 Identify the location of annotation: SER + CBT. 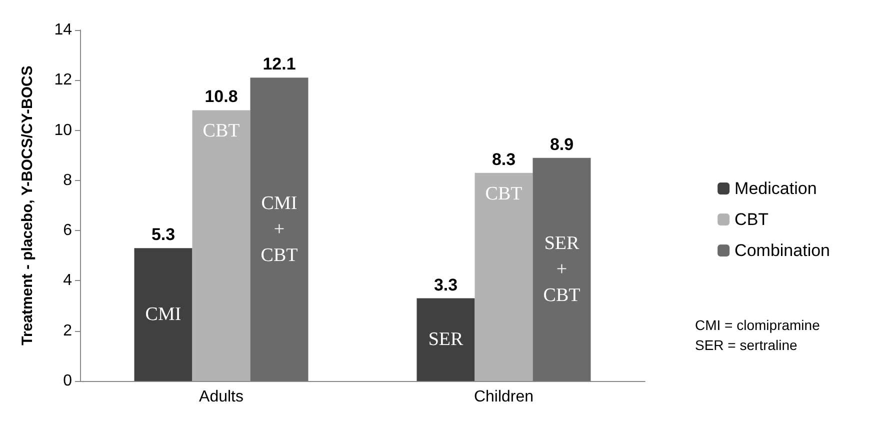
(562, 269).